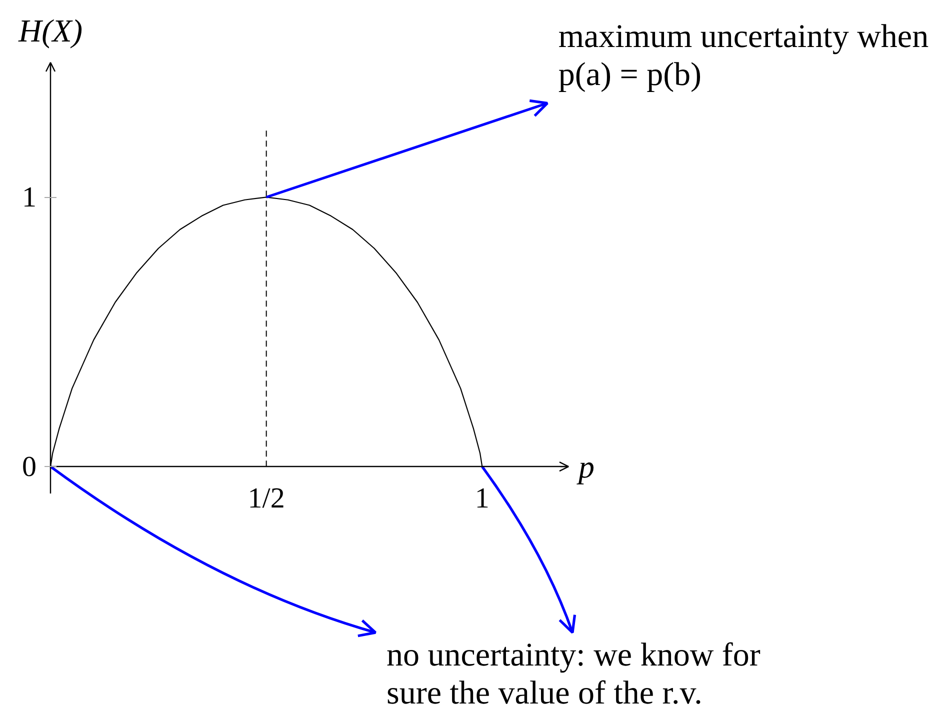 The image size is (944, 717). I want to click on y-tick-label: 0, so click(29, 467).